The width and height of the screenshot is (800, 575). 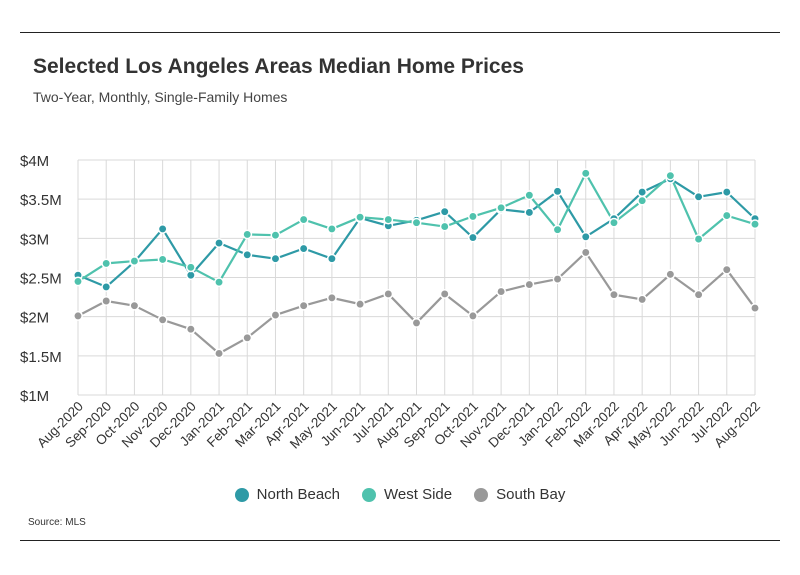 I want to click on bottom-rule, so click(x=400, y=540).